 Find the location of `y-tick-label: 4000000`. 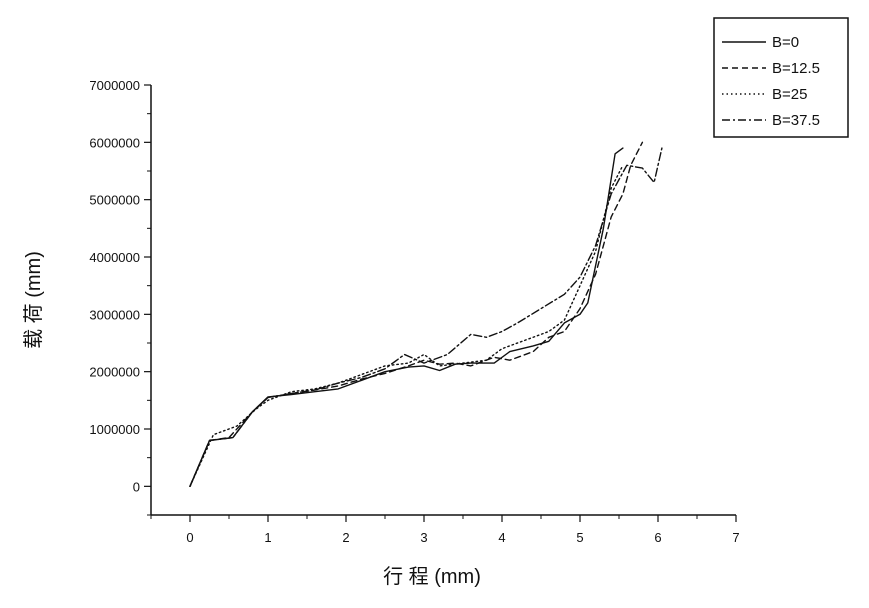

y-tick-label: 4000000 is located at coordinates (114, 257).